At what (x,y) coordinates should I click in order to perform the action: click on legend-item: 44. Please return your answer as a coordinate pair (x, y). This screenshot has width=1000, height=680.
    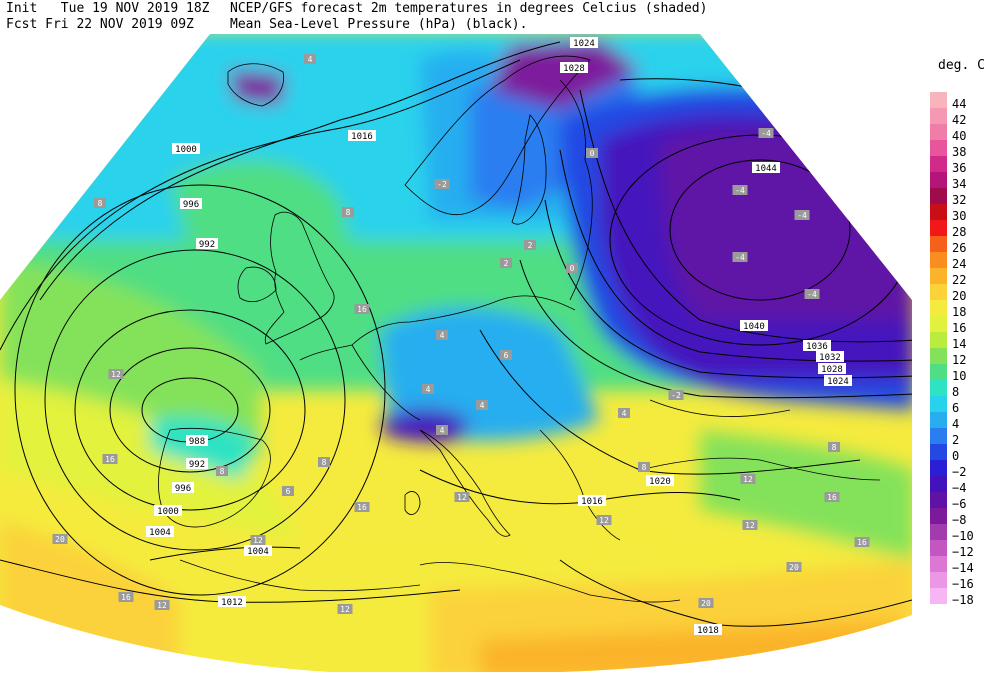
    Looking at the image, I should click on (965, 101).